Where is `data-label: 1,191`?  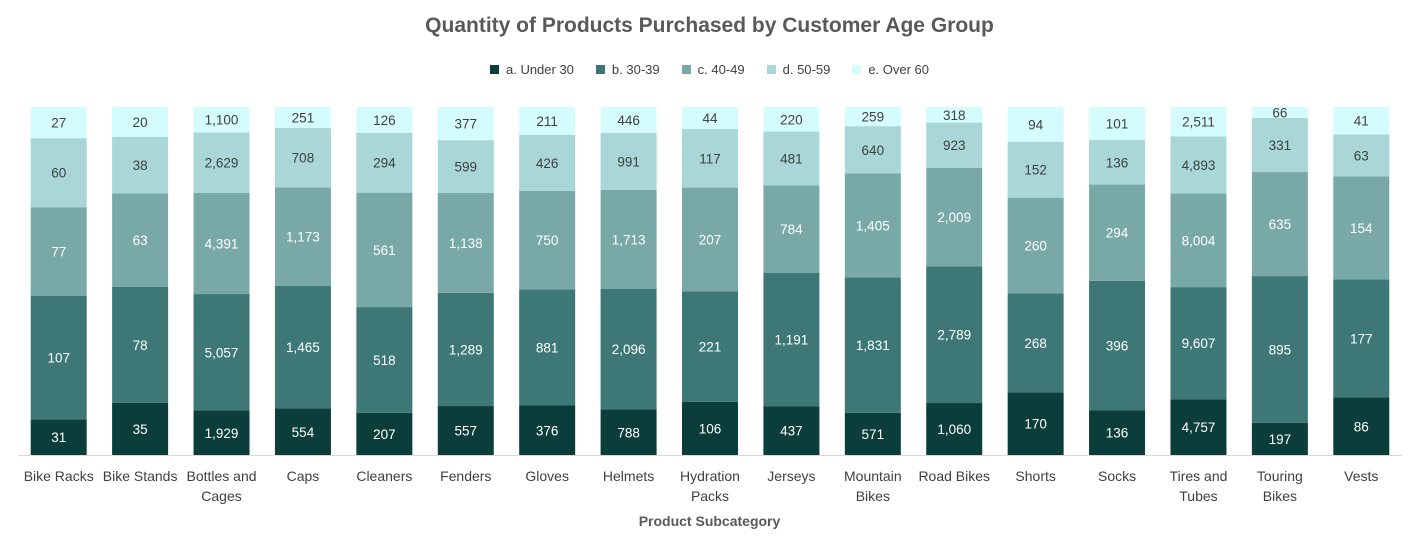 data-label: 1,191 is located at coordinates (792, 340).